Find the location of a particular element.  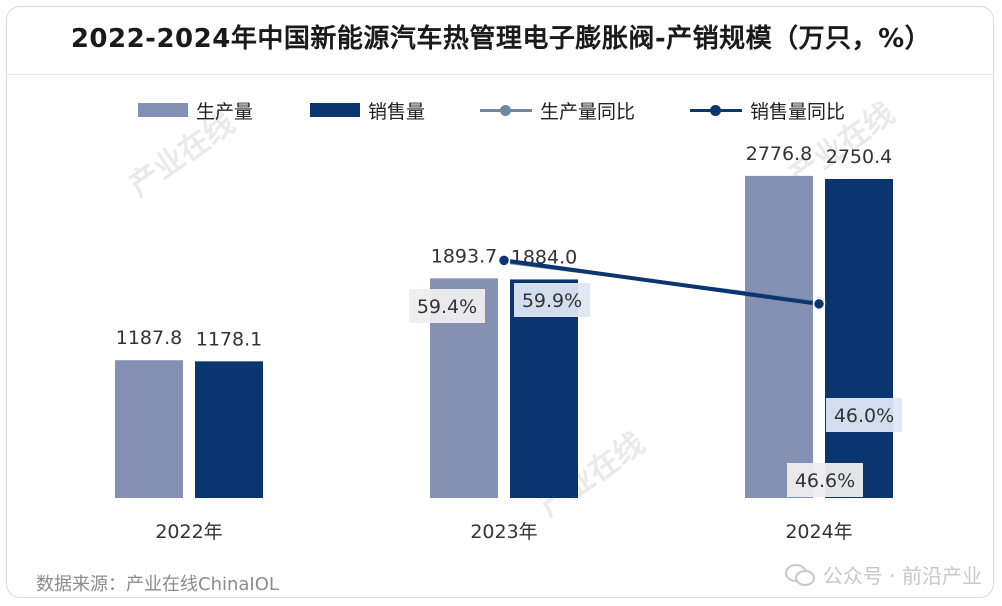

x-tick-label: 2024年 is located at coordinates (818, 532).